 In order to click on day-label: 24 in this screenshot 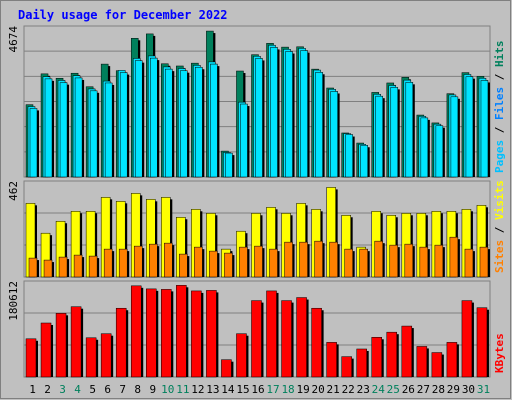, I will do `click(379, 389)`.